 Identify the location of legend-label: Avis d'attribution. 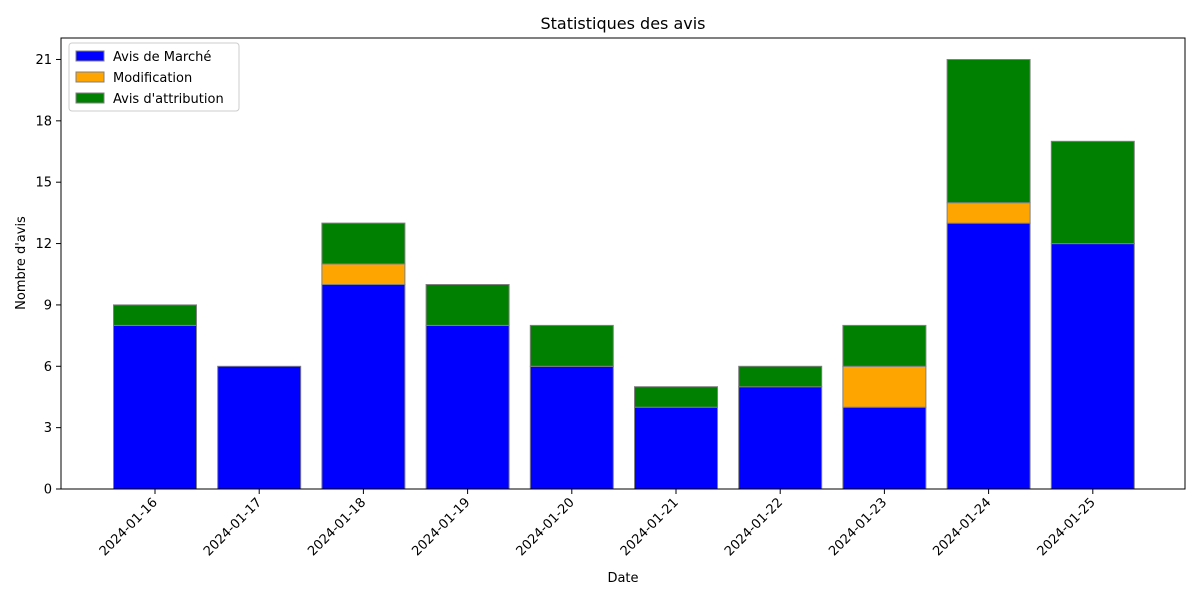
(168, 99).